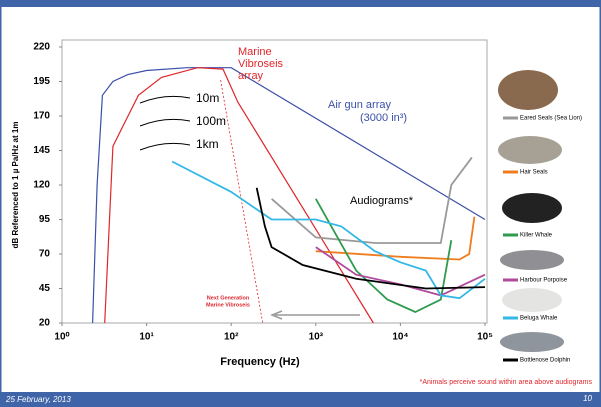 The width and height of the screenshot is (601, 407). What do you see at coordinates (260, 362) in the screenshot?
I see `x-axis-label: Frequency (Hz)` at bounding box center [260, 362].